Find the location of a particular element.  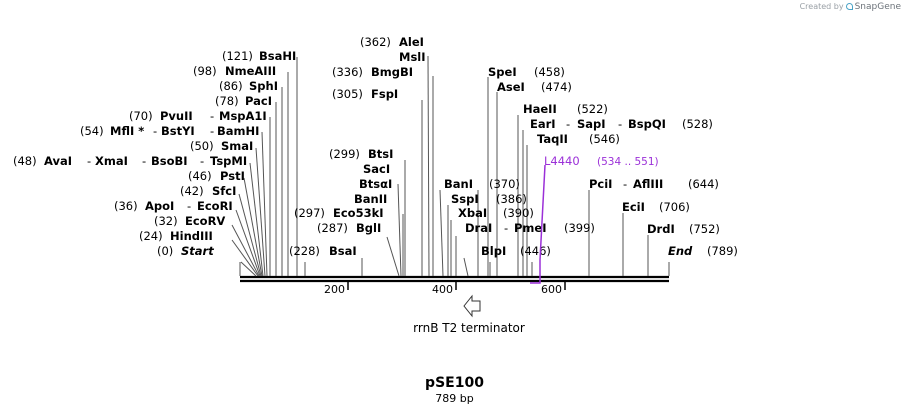

enzyme-fspi: FspI is located at coordinates (384, 94).